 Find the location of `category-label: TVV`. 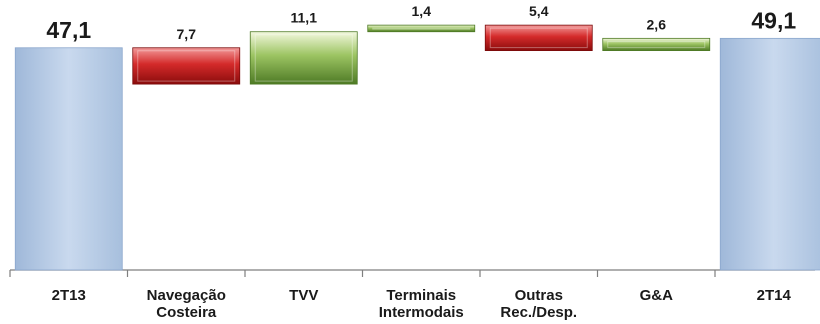

category-label: TVV is located at coordinates (303, 295).